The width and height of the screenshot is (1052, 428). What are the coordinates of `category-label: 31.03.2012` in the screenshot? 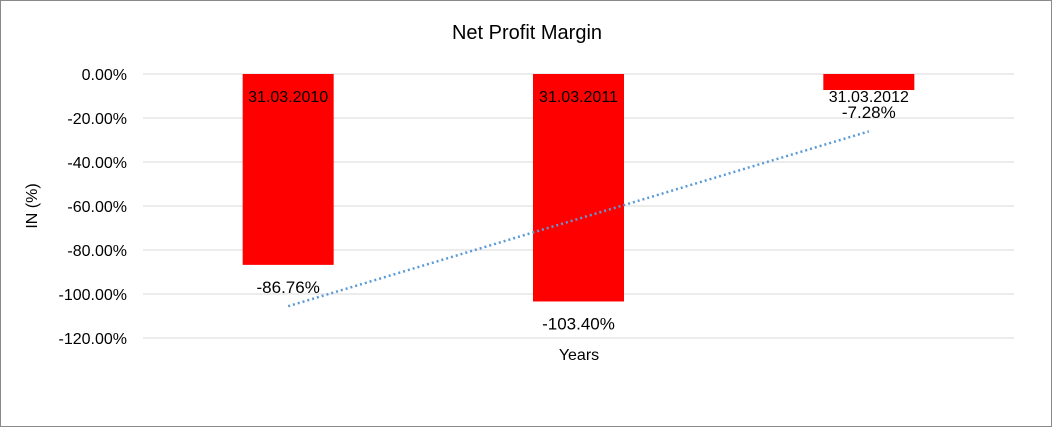 It's located at (869, 97).